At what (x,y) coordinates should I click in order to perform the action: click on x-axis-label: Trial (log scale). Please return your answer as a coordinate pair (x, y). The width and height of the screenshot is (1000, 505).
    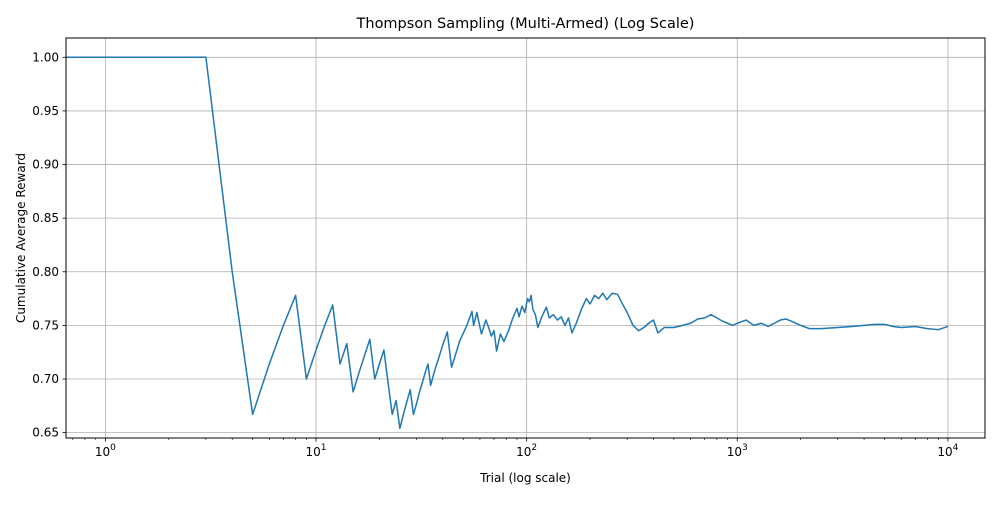
    Looking at the image, I should click on (525, 478).